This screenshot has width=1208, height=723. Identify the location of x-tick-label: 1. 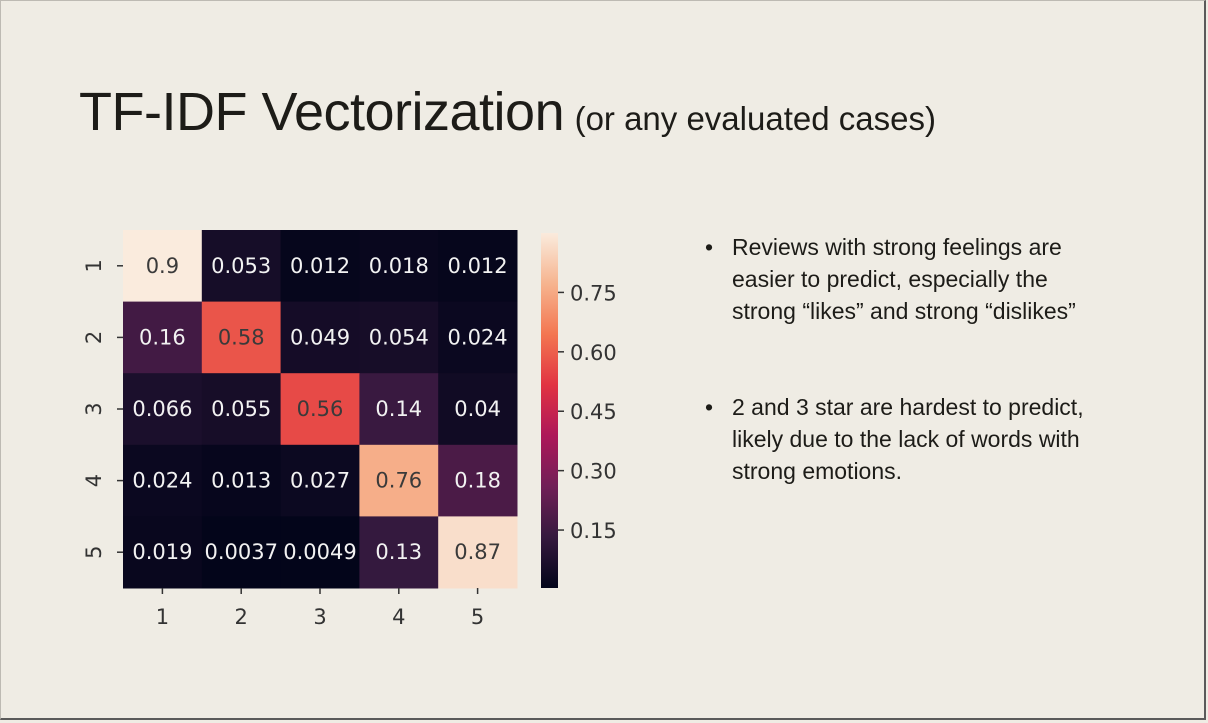
(162, 617).